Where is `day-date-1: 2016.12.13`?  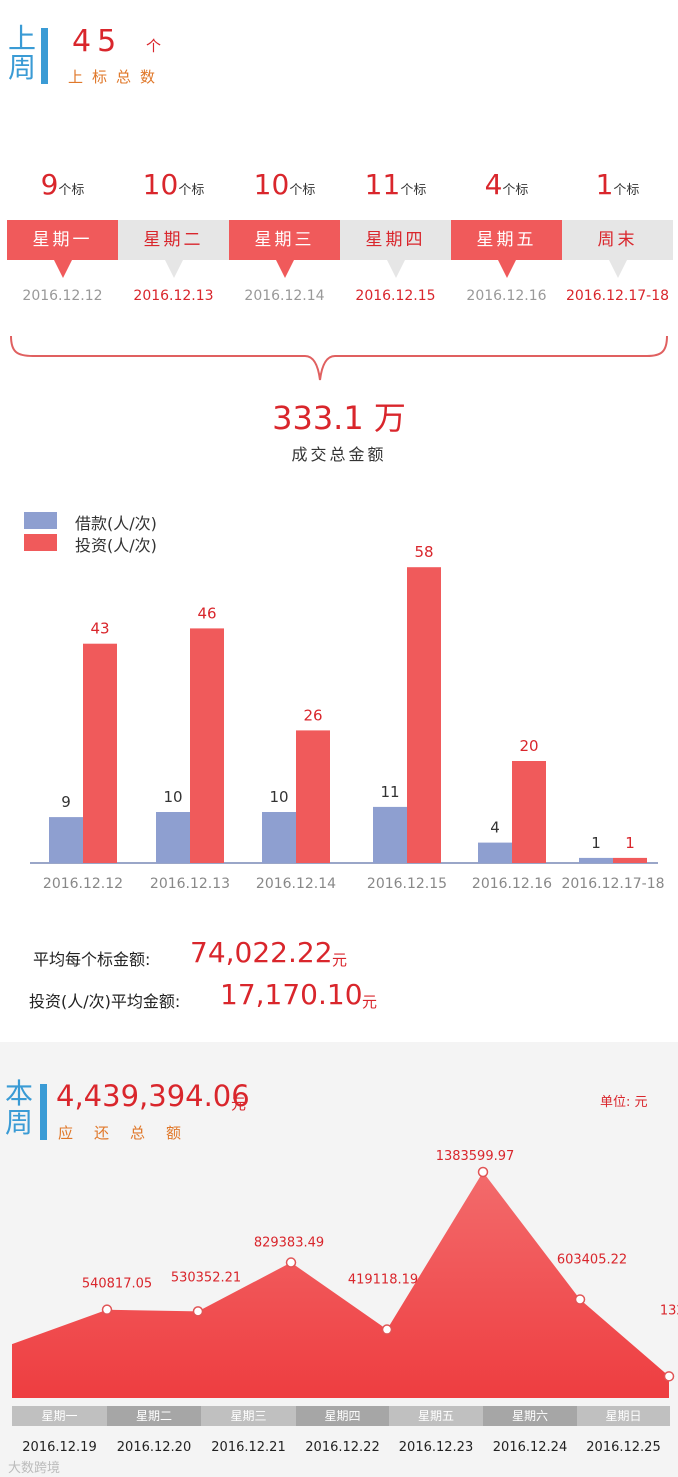 day-date-1: 2016.12.13 is located at coordinates (173, 296).